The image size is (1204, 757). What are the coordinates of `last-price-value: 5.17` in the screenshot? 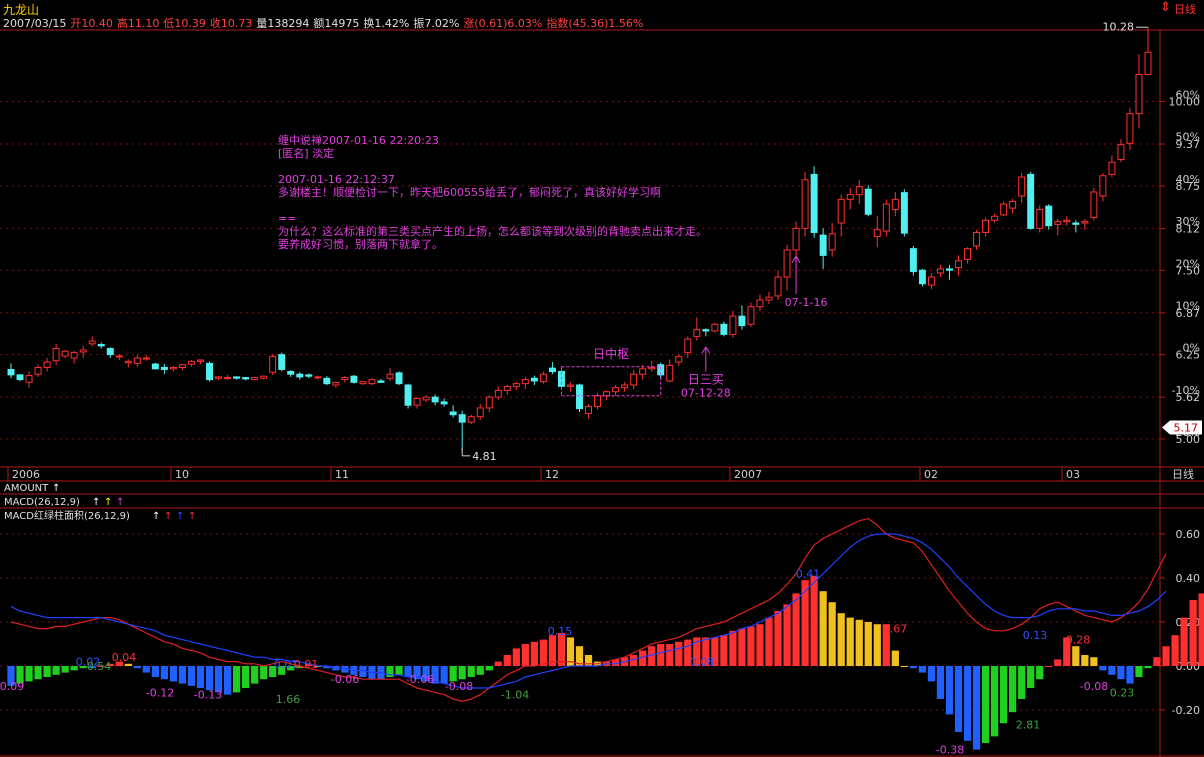 It's located at (1186, 428).